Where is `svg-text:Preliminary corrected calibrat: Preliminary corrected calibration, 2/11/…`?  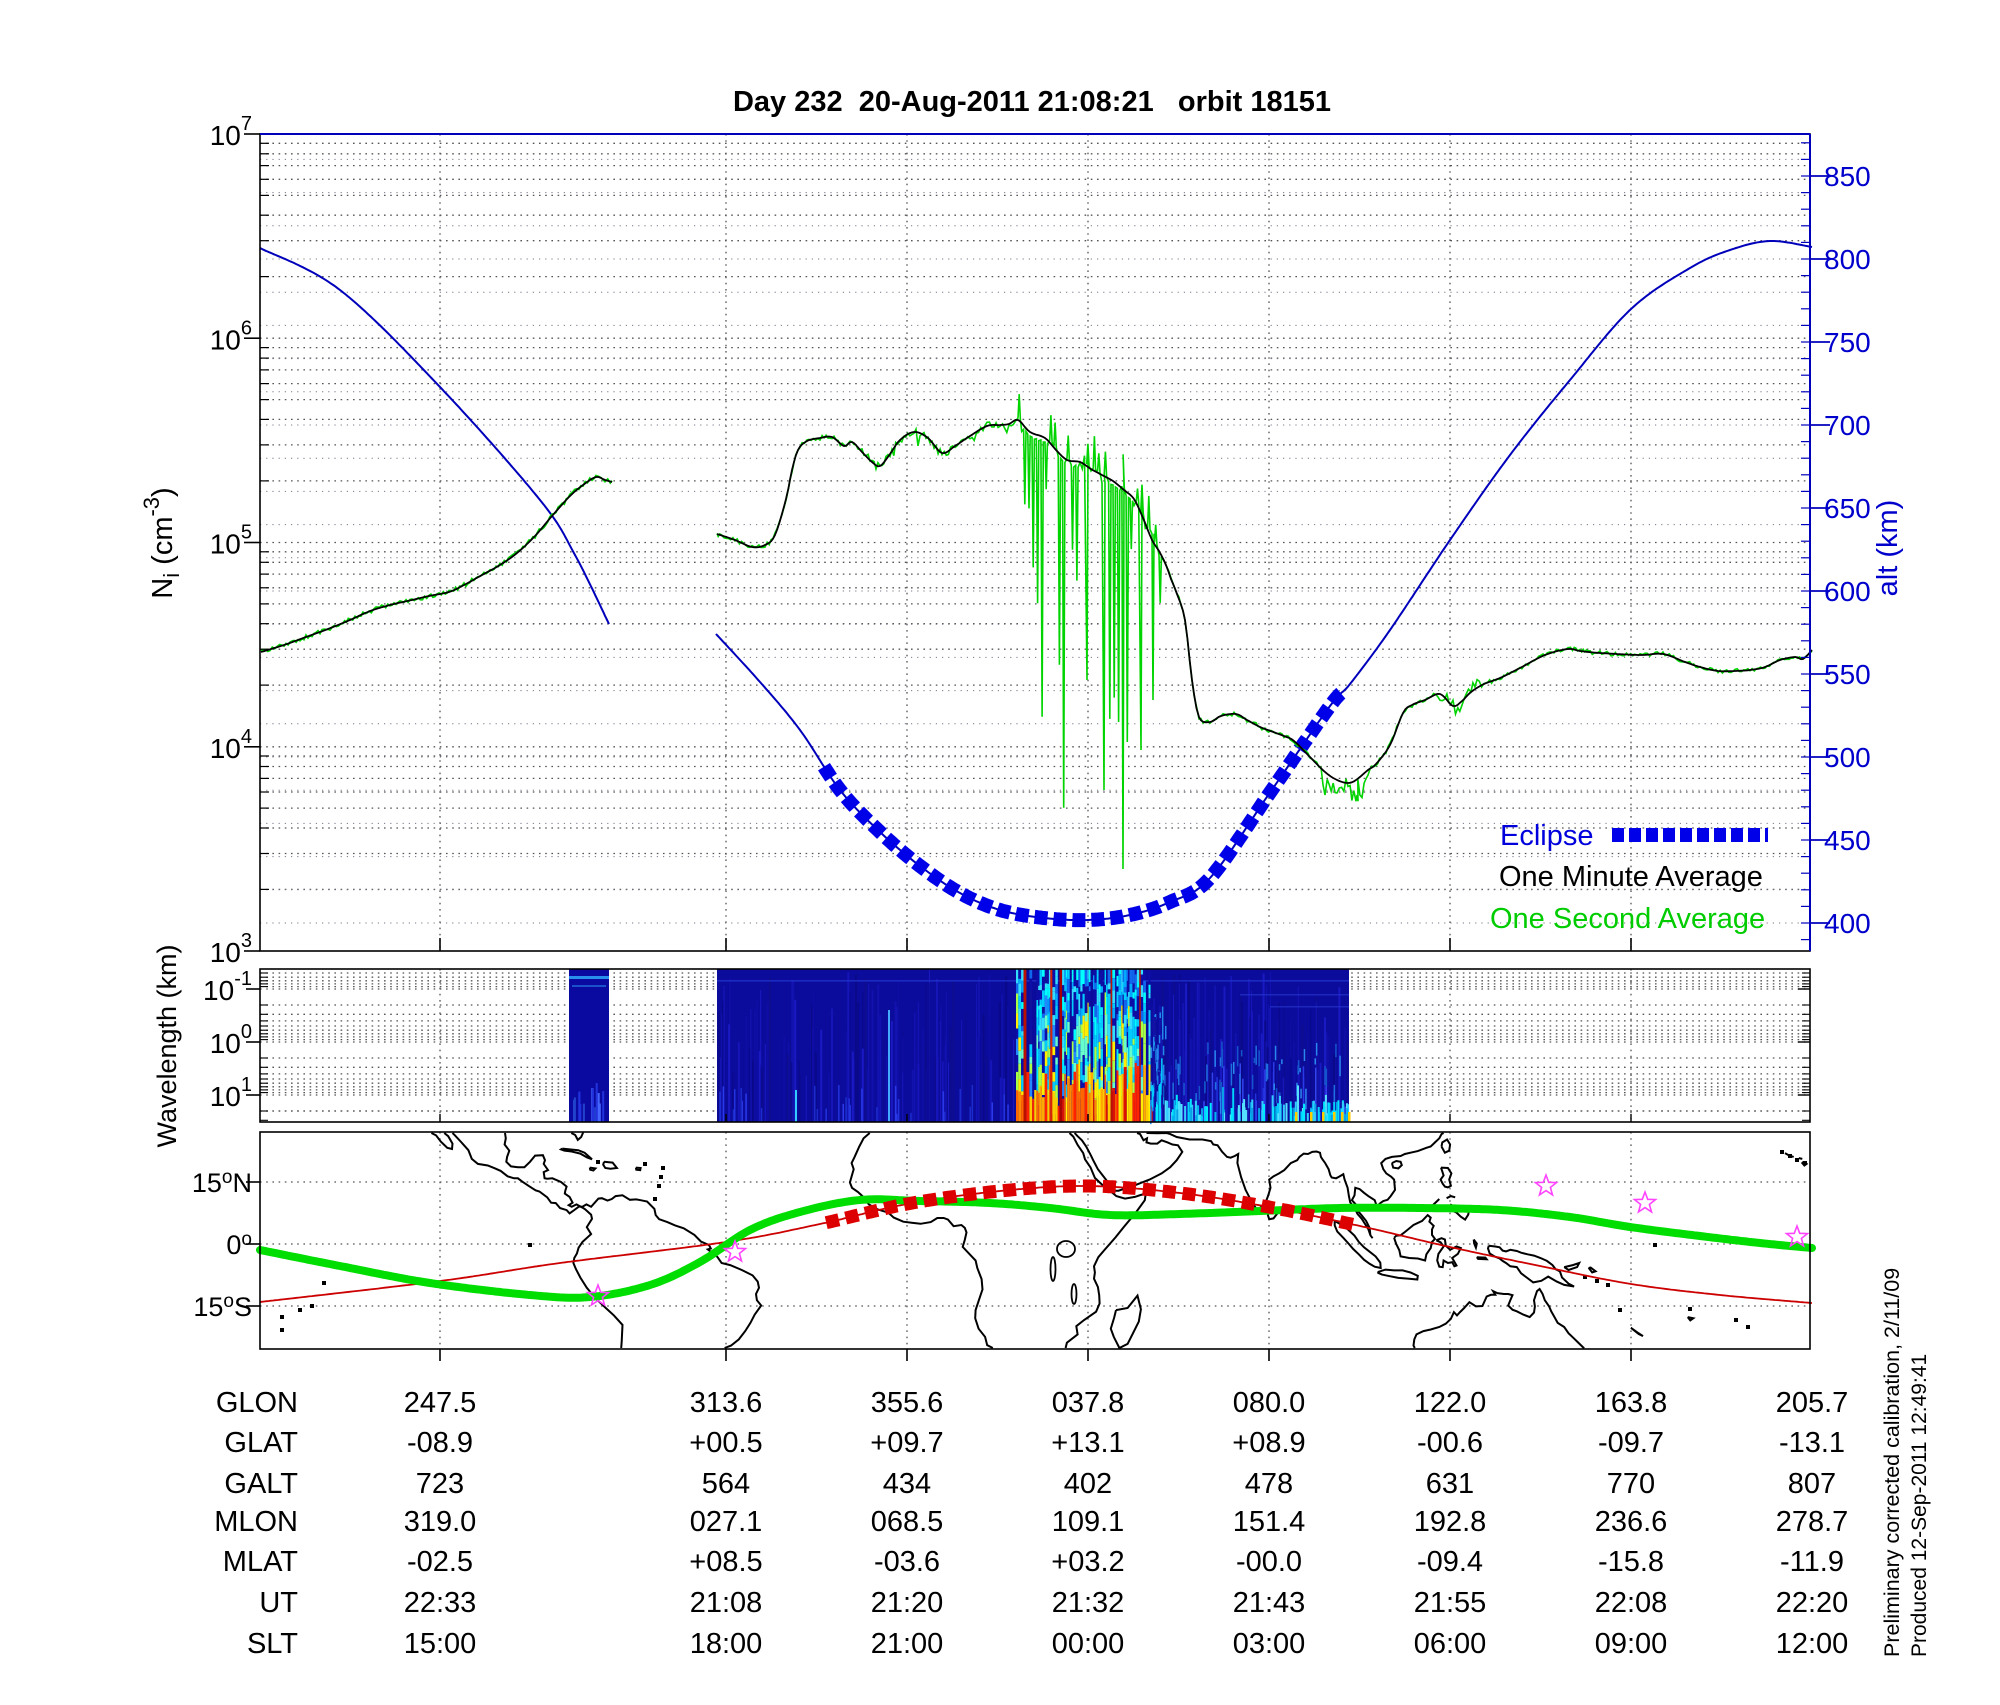
svg-text:Preliminary corrected calibrat: Preliminary corrected calibration, 2/11/… is located at coordinates (1892, 1462).